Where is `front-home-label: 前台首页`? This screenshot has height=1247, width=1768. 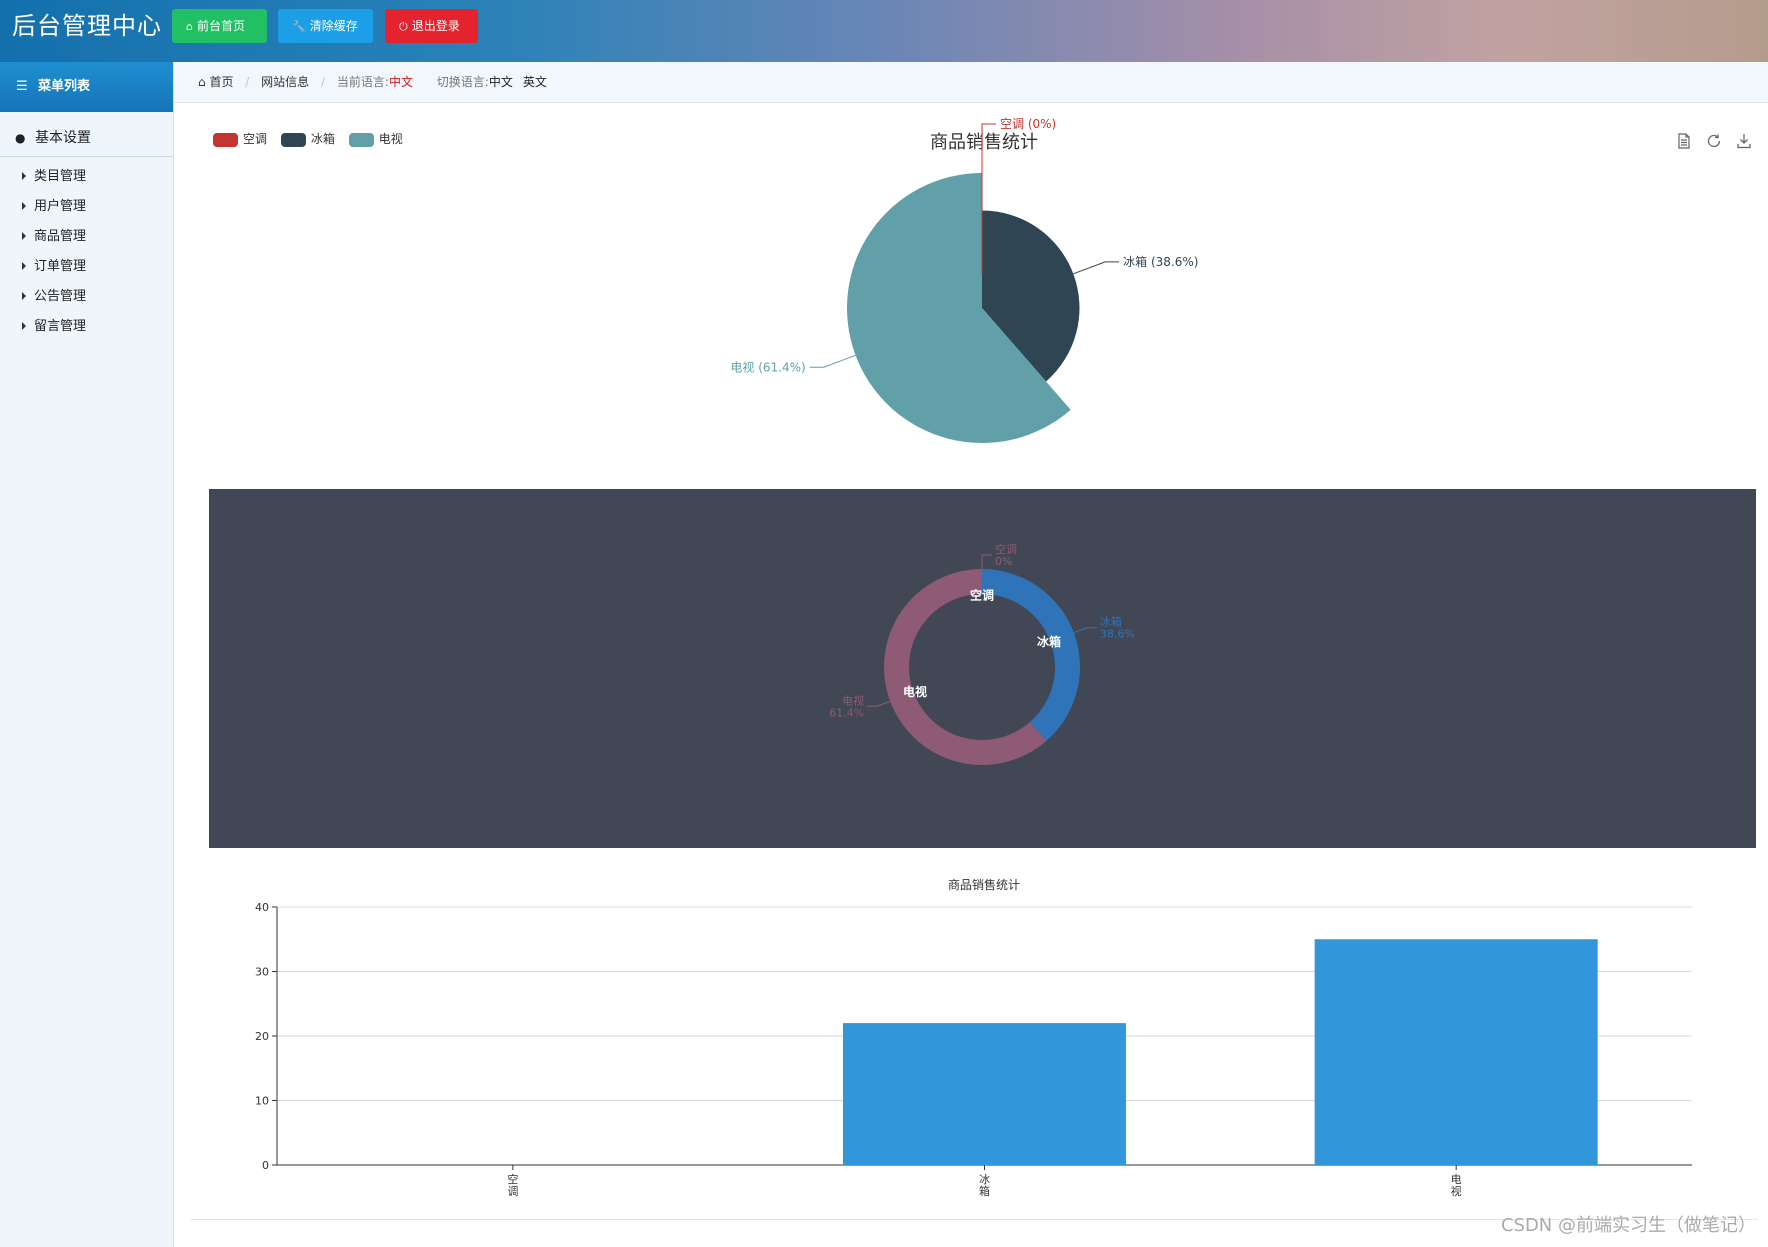
front-home-label: 前台首页 is located at coordinates (220, 26).